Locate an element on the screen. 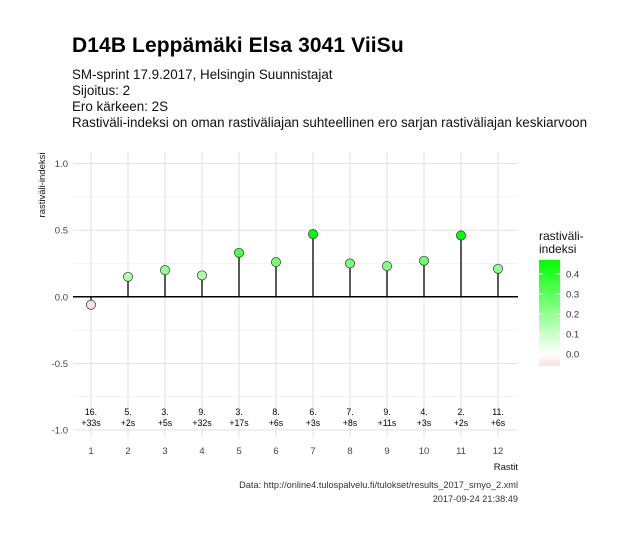  legend-title: indeksi is located at coordinates (557, 249).